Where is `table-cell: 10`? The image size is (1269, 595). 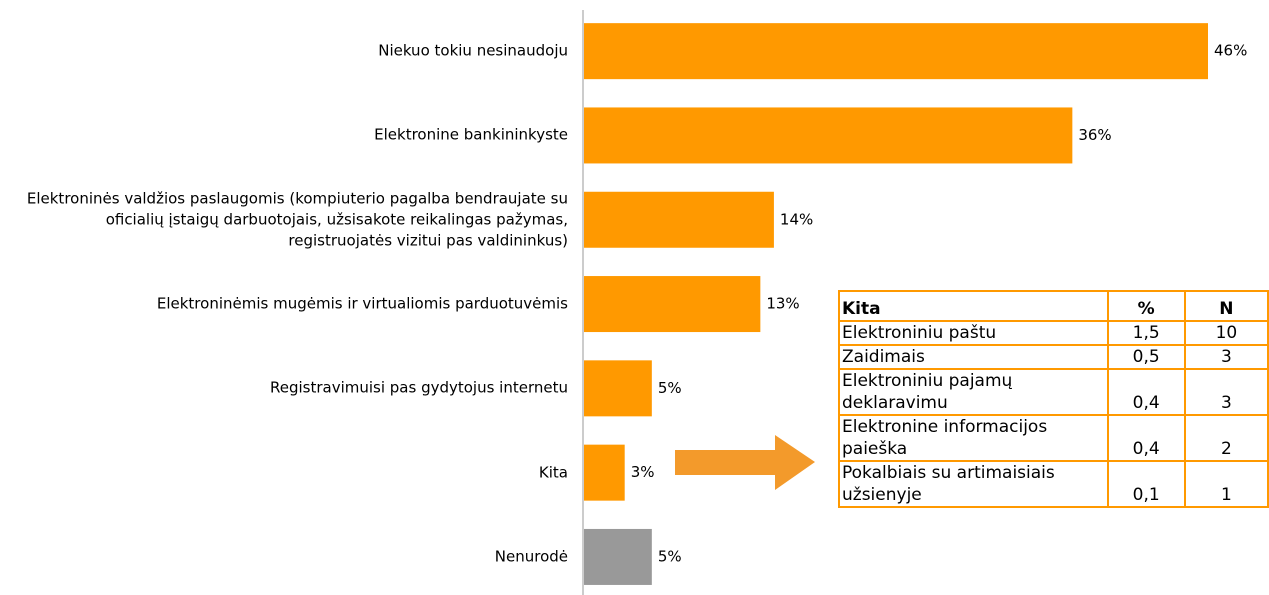 table-cell: 10 is located at coordinates (1226, 333).